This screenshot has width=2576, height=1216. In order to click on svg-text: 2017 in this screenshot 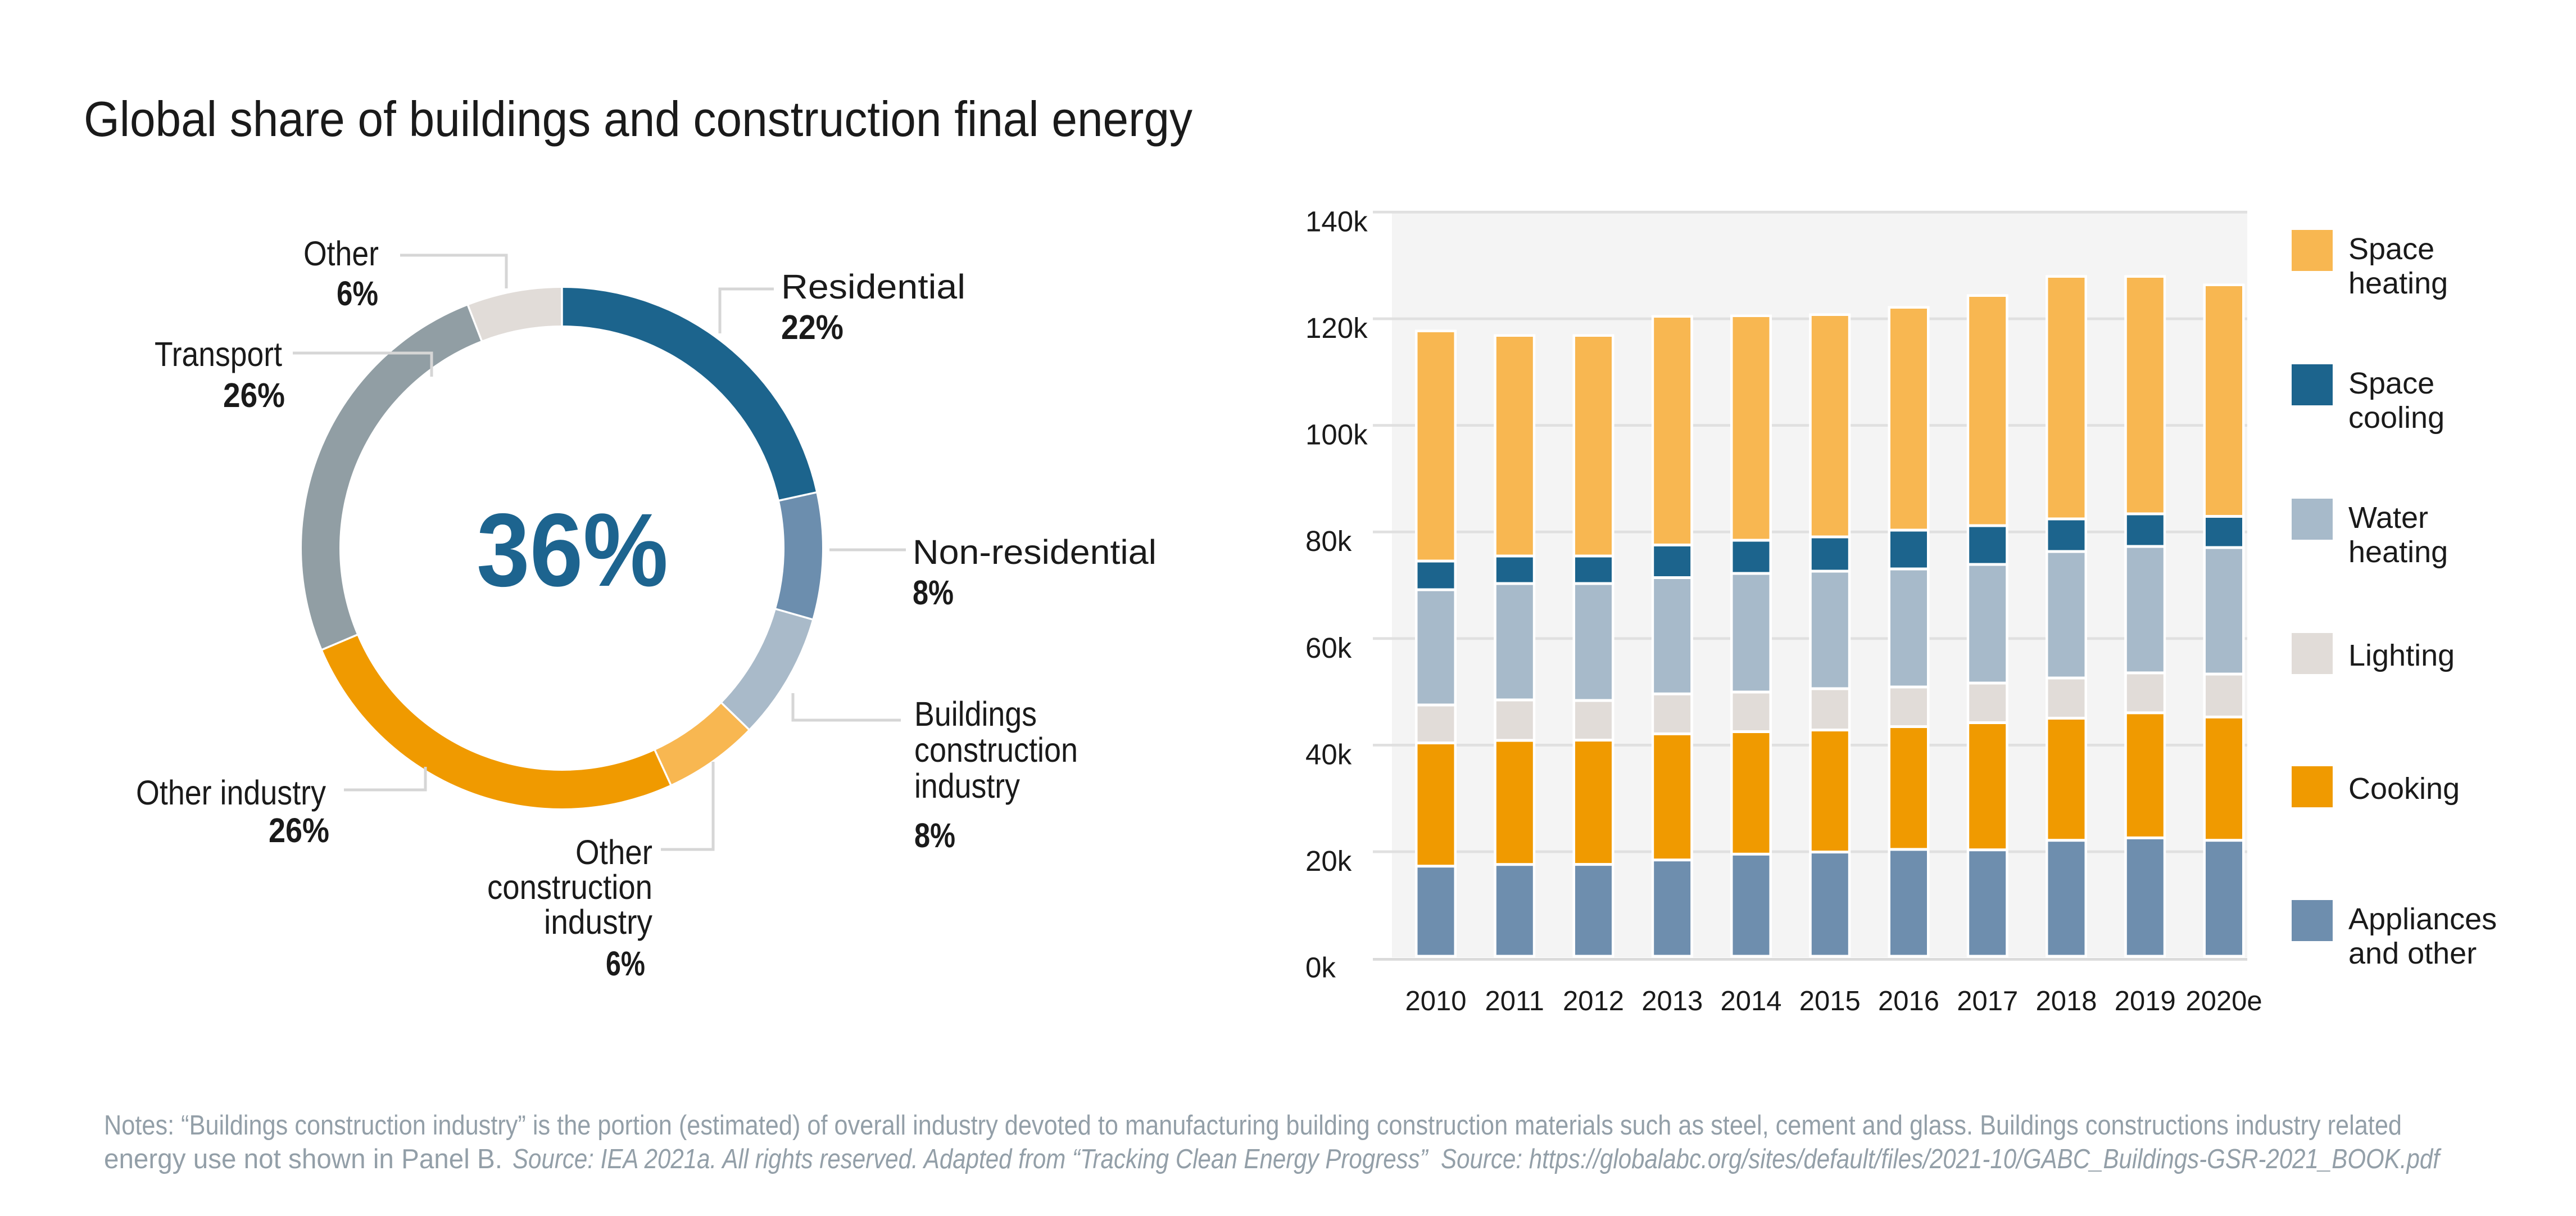, I will do `click(1987, 1001)`.